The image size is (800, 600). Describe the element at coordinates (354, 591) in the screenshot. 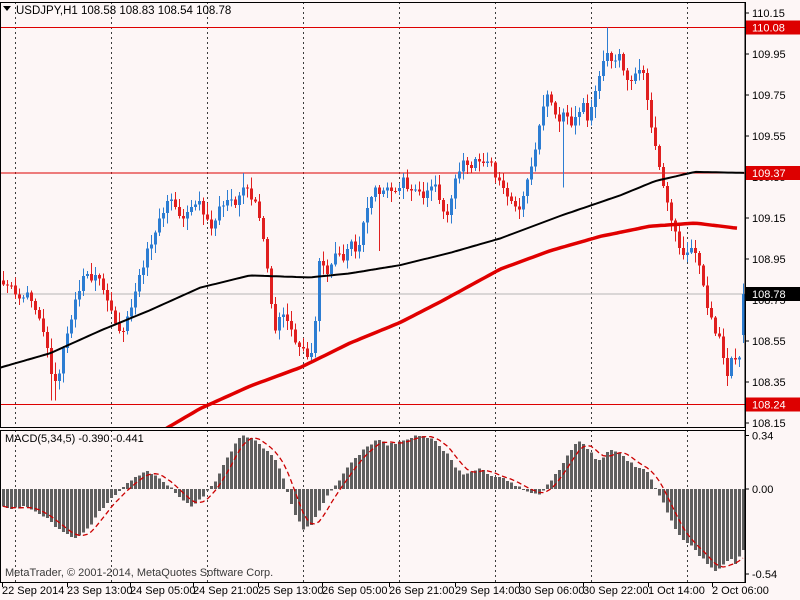

I see `time-axis-label: 26 Sep 05:00` at that location.